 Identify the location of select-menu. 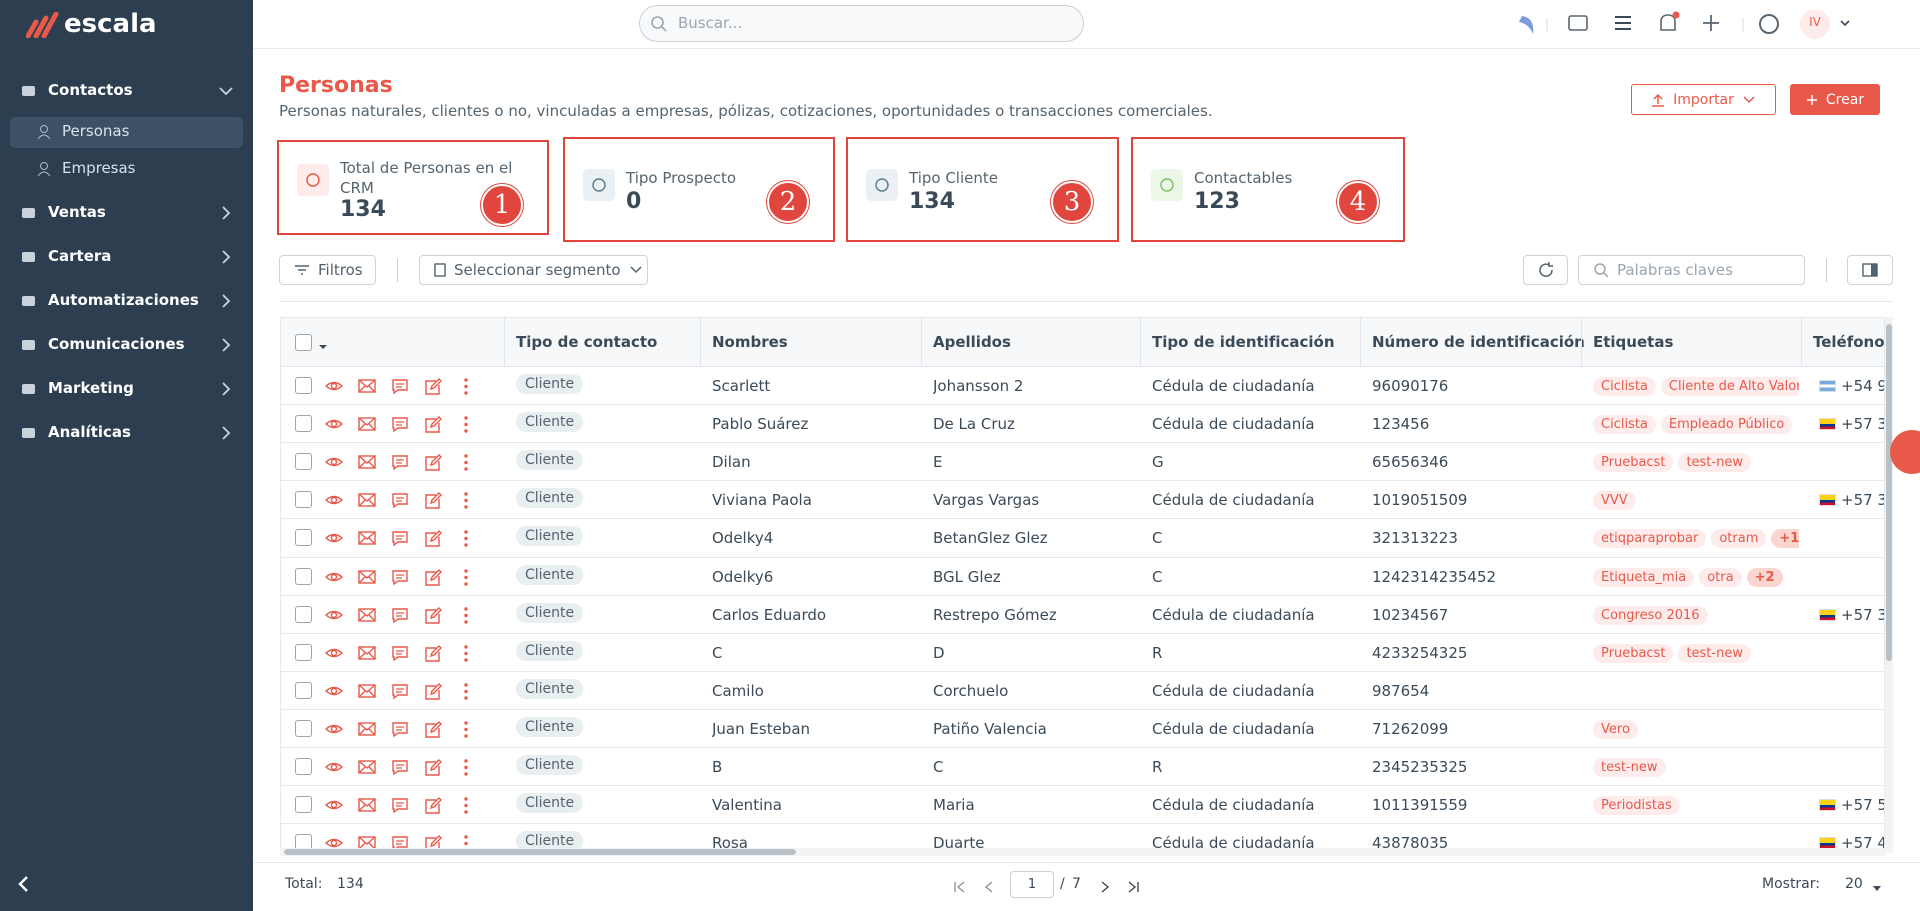
(323, 346).